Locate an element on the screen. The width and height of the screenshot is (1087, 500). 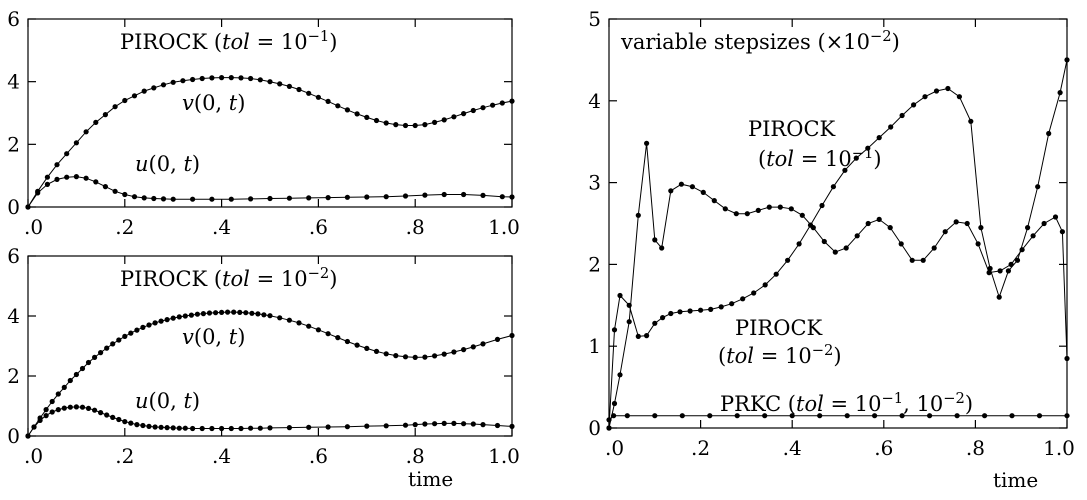
x-tick-label: .8 is located at coordinates (415, 456).